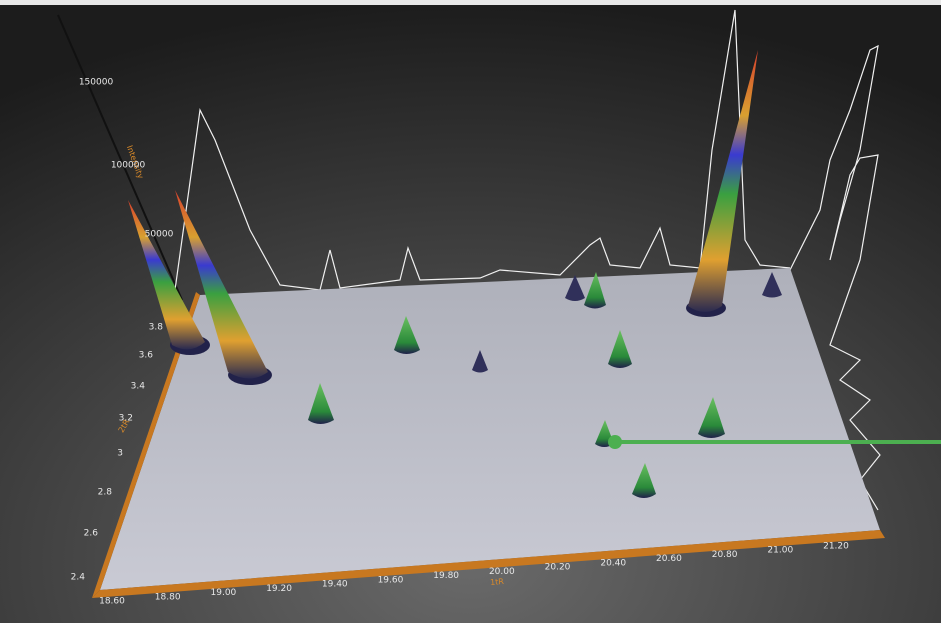  I want to click on second-axis-tick-label: 2.4, so click(78, 578).